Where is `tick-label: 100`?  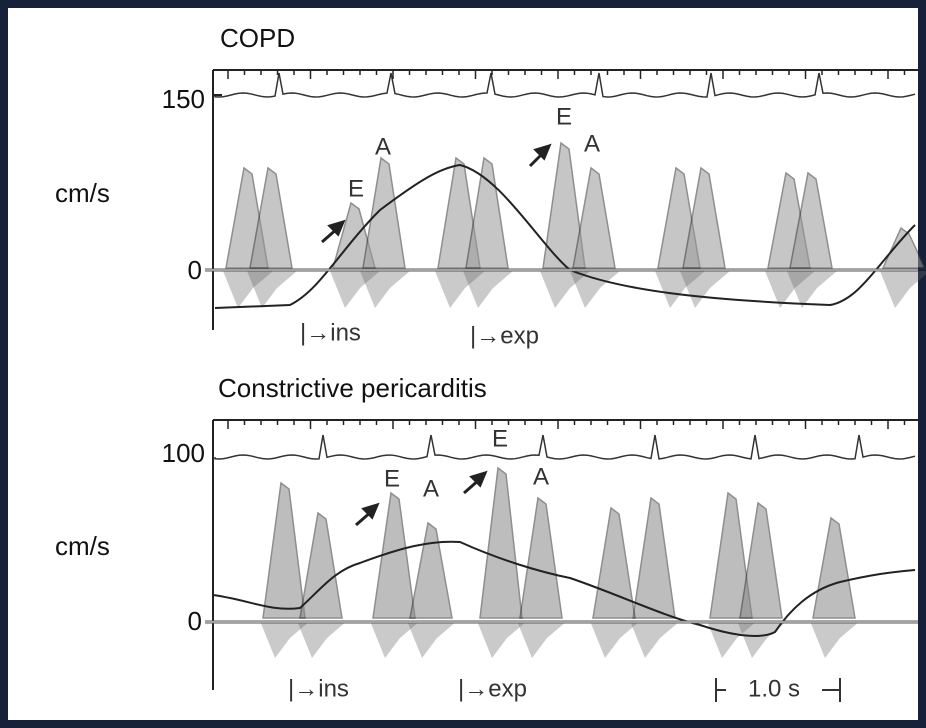 tick-label: 100 is located at coordinates (183, 453).